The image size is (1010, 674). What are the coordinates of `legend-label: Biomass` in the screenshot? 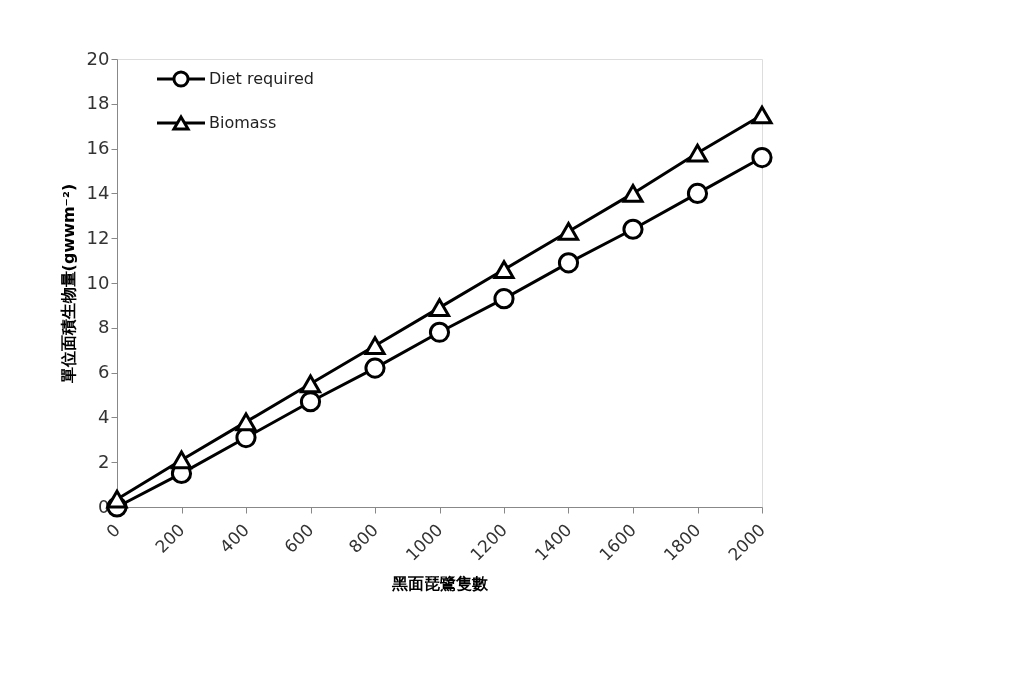 It's located at (243, 122).